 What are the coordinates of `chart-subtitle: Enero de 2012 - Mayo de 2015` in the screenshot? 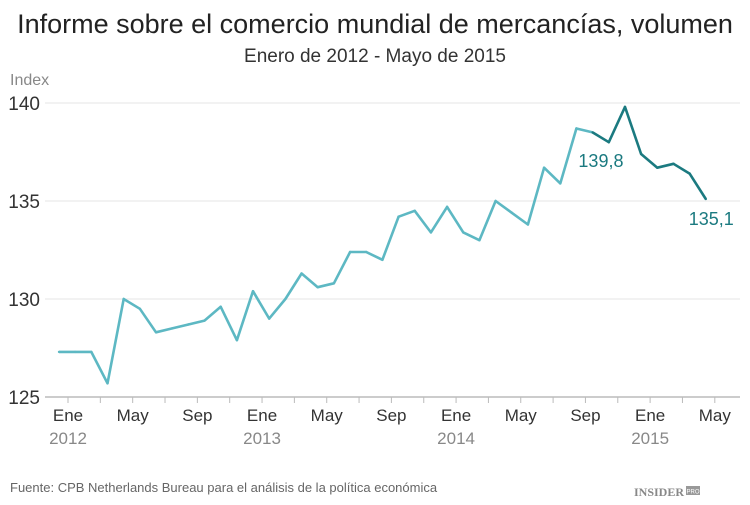 It's located at (375, 56).